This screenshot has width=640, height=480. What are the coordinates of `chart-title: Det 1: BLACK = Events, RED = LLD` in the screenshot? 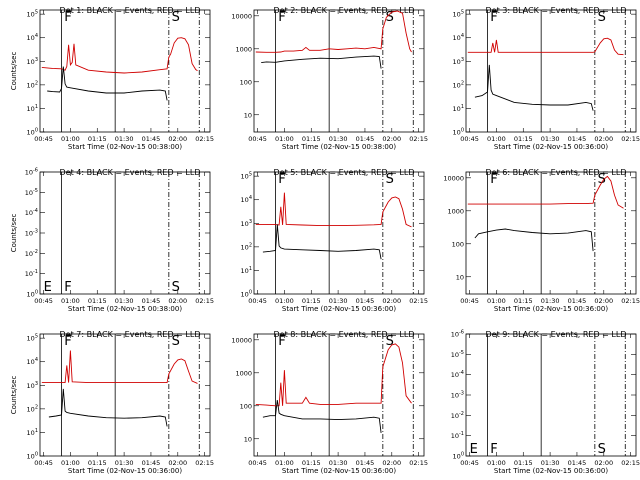 It's located at (130, 10).